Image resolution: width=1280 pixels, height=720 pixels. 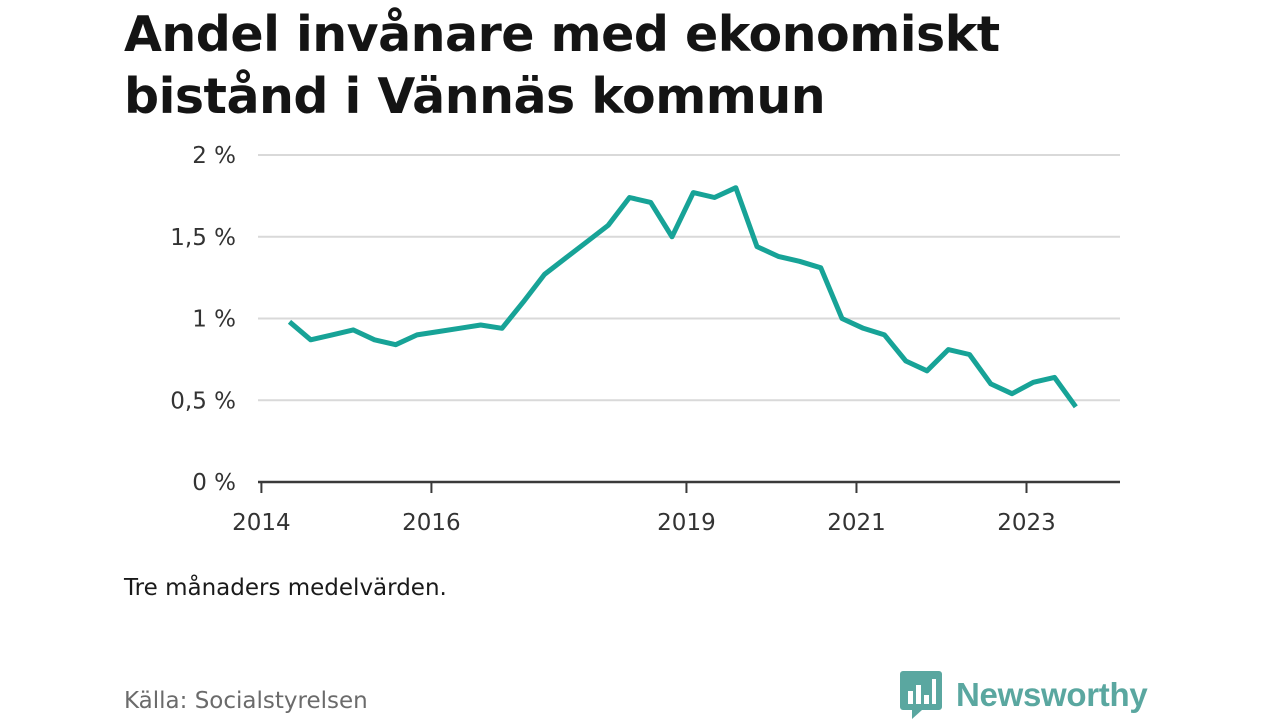 I want to click on bar-chart-speech-bubble-icon, so click(x=921, y=695).